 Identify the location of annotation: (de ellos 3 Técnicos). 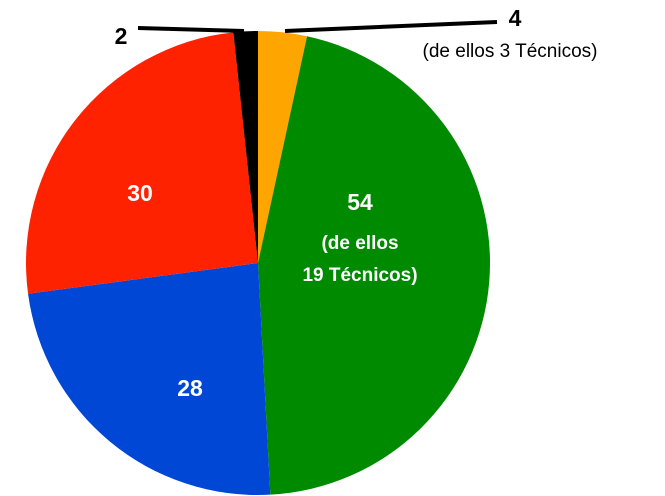
(510, 51).